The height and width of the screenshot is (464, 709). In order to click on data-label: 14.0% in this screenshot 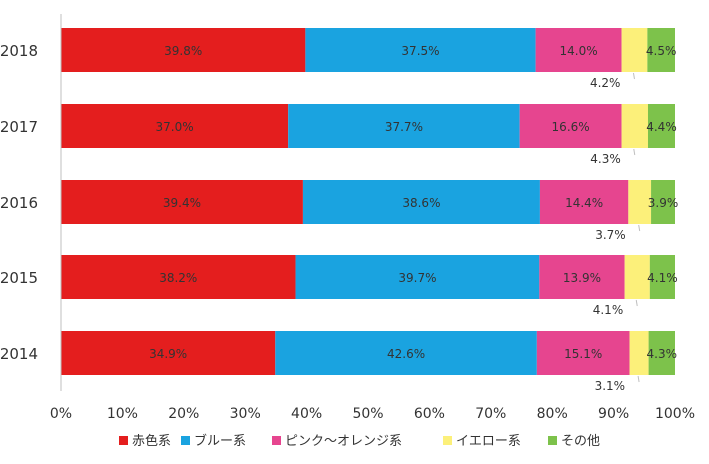, I will do `click(579, 51)`.